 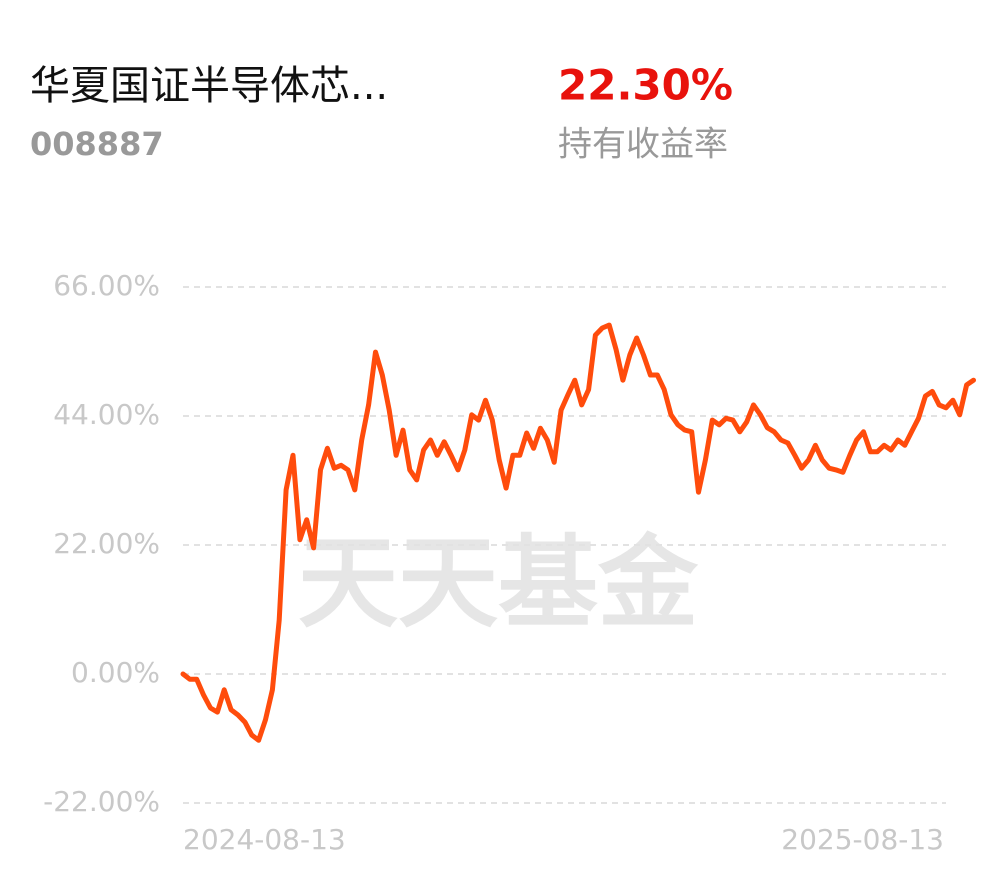 What do you see at coordinates (106, 543) in the screenshot?
I see `y-tick-label: 22.00%` at bounding box center [106, 543].